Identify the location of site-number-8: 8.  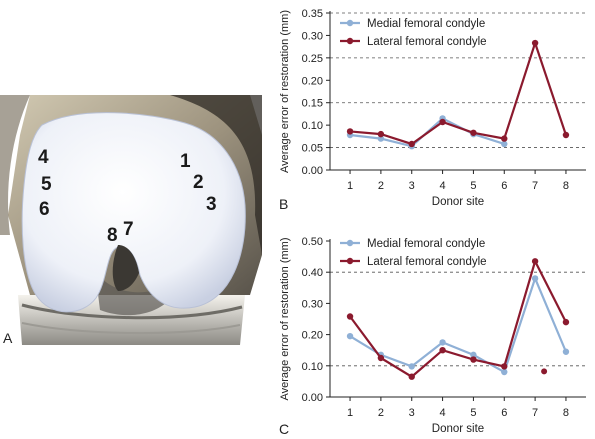
(112, 235).